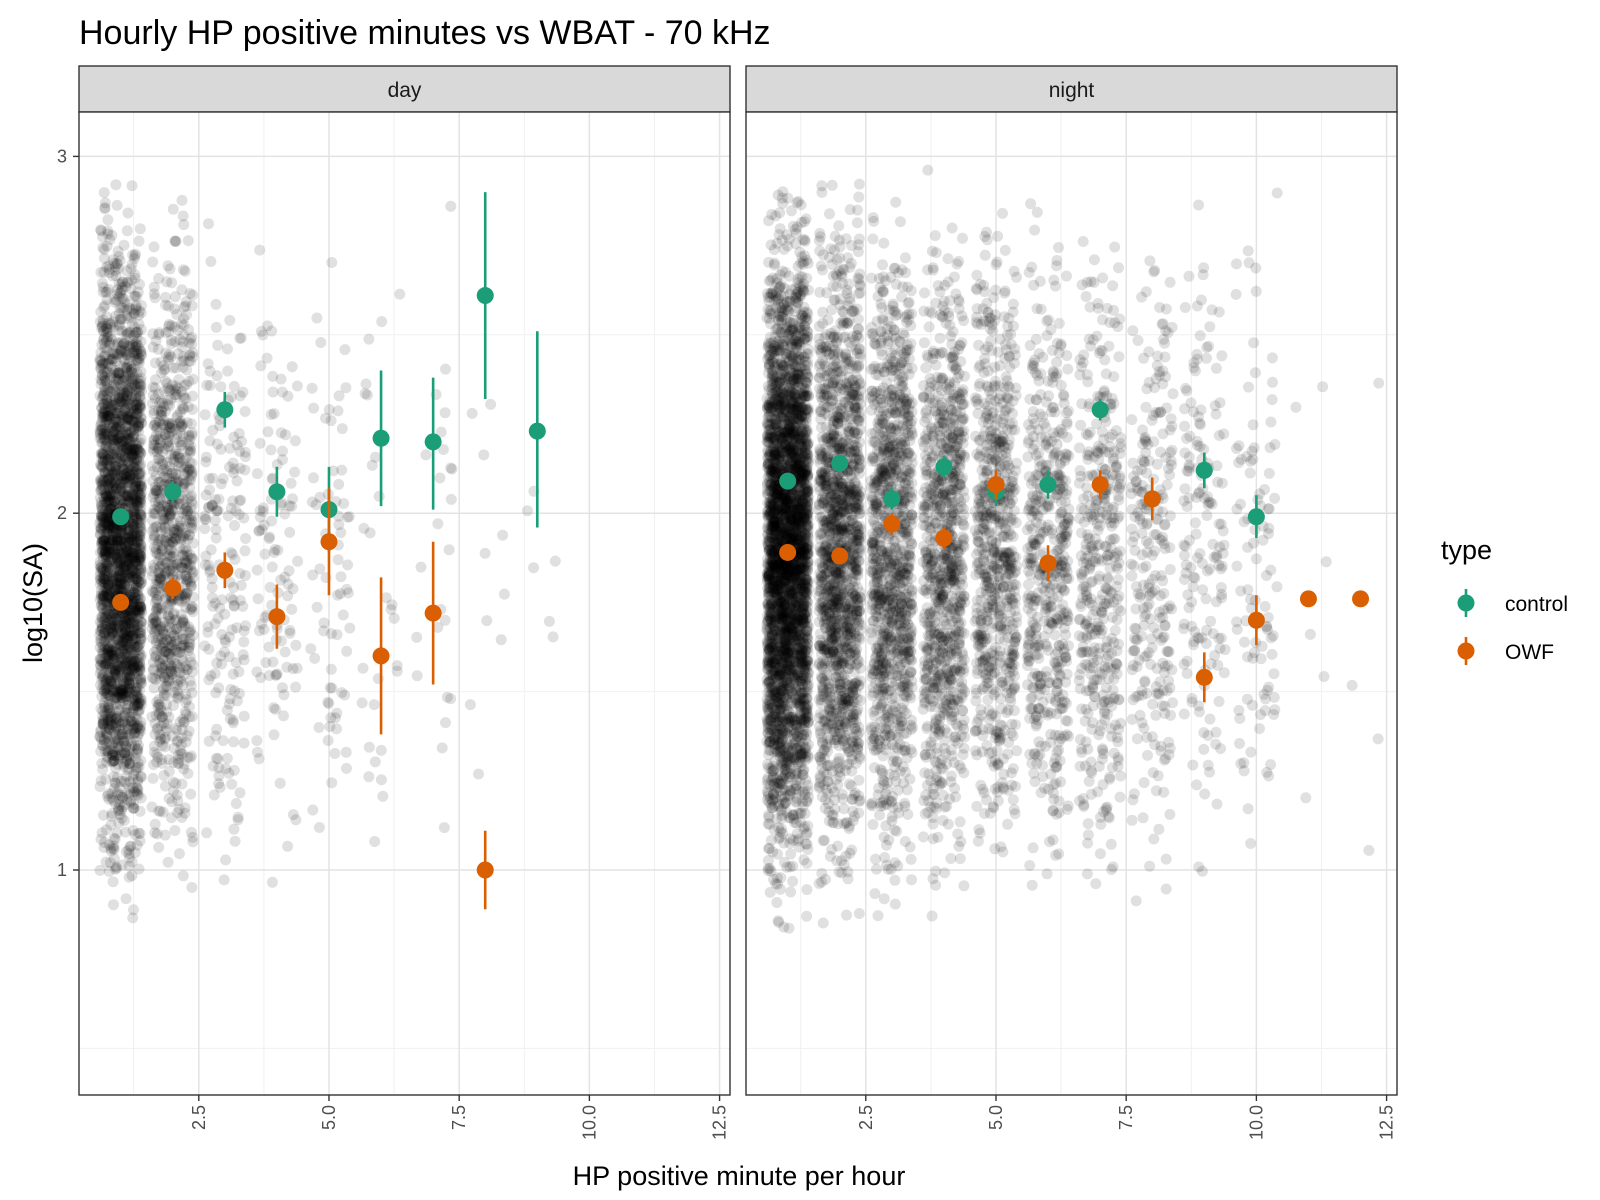 The width and height of the screenshot is (1600, 1200). I want to click on y-axis: 123, so click(68, 513).